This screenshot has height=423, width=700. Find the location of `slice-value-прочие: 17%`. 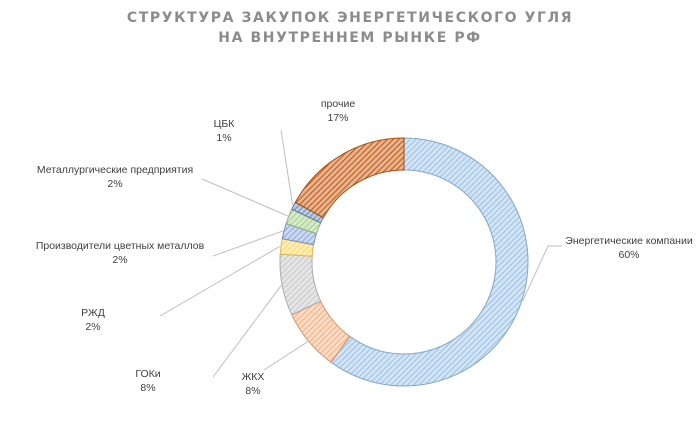

slice-value-прочие: 17% is located at coordinates (337, 118).